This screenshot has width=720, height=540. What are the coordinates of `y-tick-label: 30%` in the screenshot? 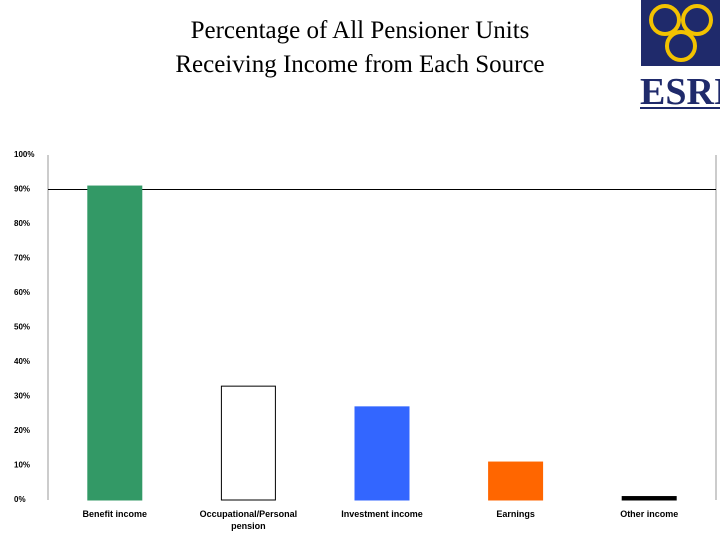 It's located at (22, 396).